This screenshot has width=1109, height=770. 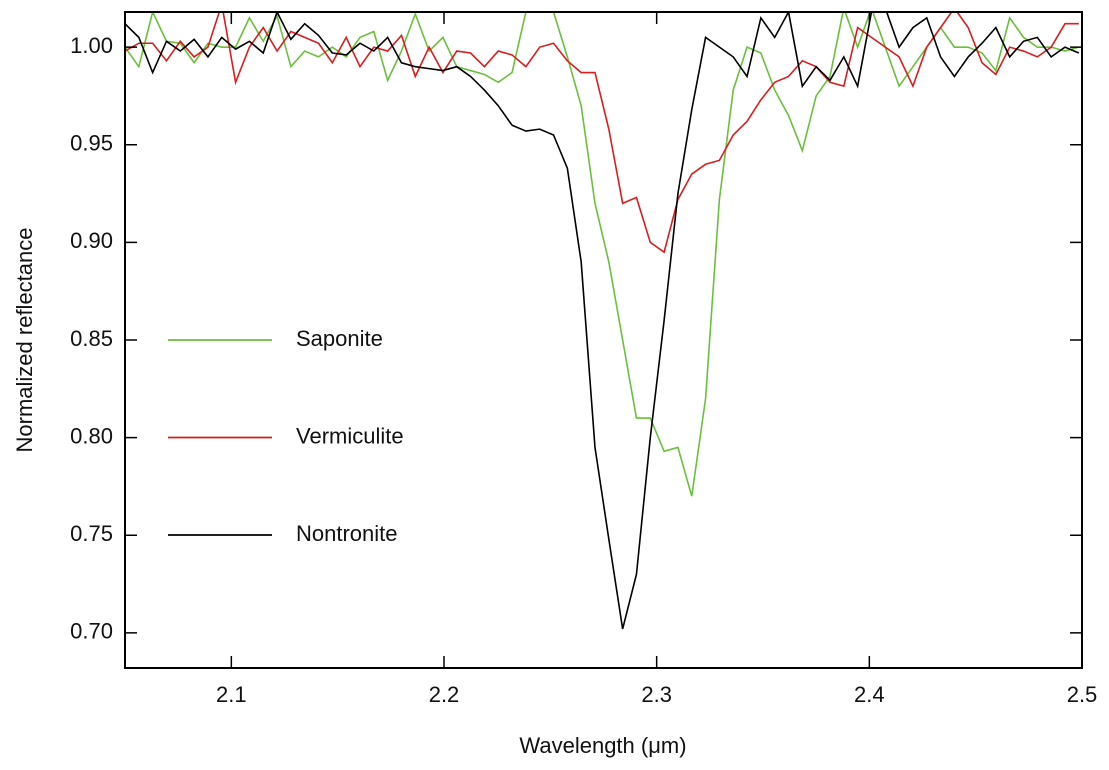 I want to click on legend-label: Saponite, so click(x=339, y=338).